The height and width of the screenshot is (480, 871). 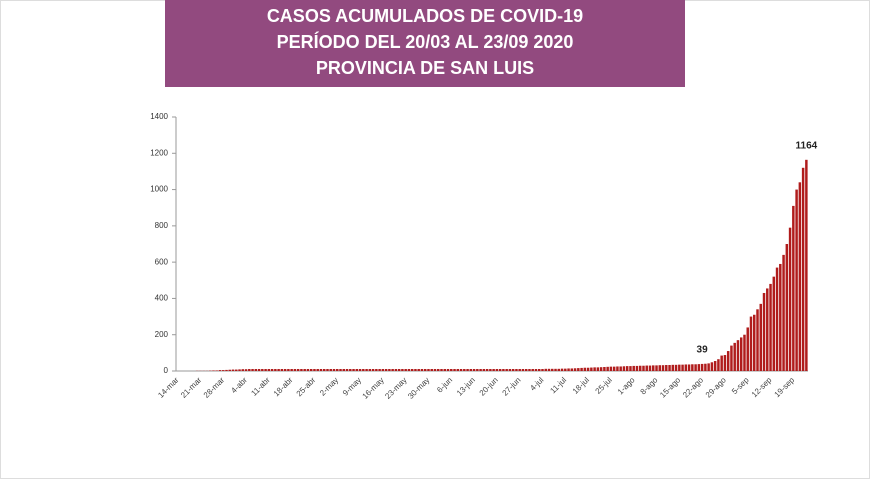 What do you see at coordinates (558, 385) in the screenshot?
I see `x-tick-label: 11-jul` at bounding box center [558, 385].